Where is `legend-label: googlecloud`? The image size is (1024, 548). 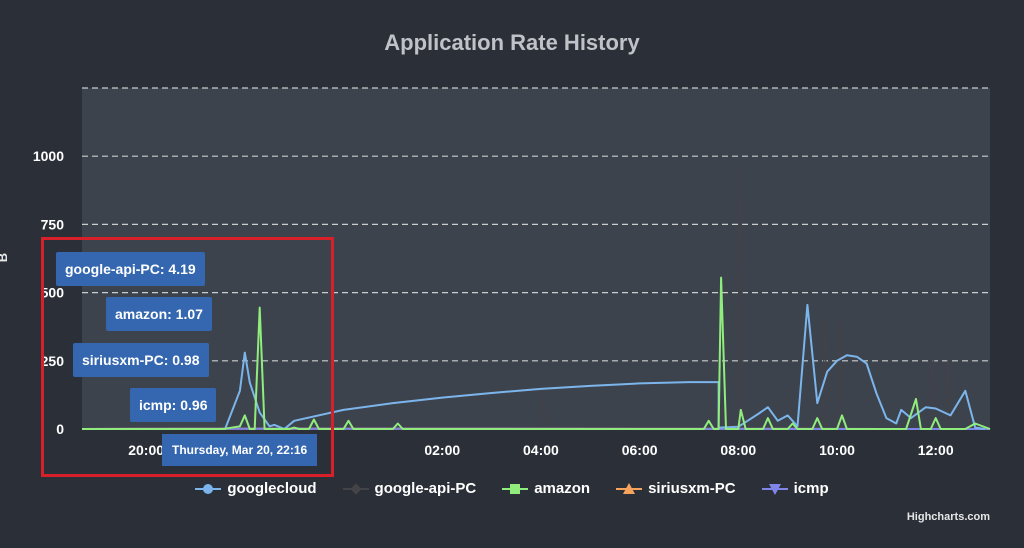
legend-label: googlecloud is located at coordinates (272, 488).